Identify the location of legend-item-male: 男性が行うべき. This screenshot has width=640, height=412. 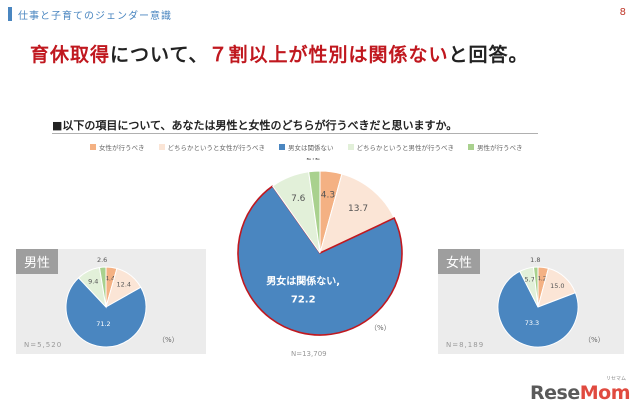
(495, 147).